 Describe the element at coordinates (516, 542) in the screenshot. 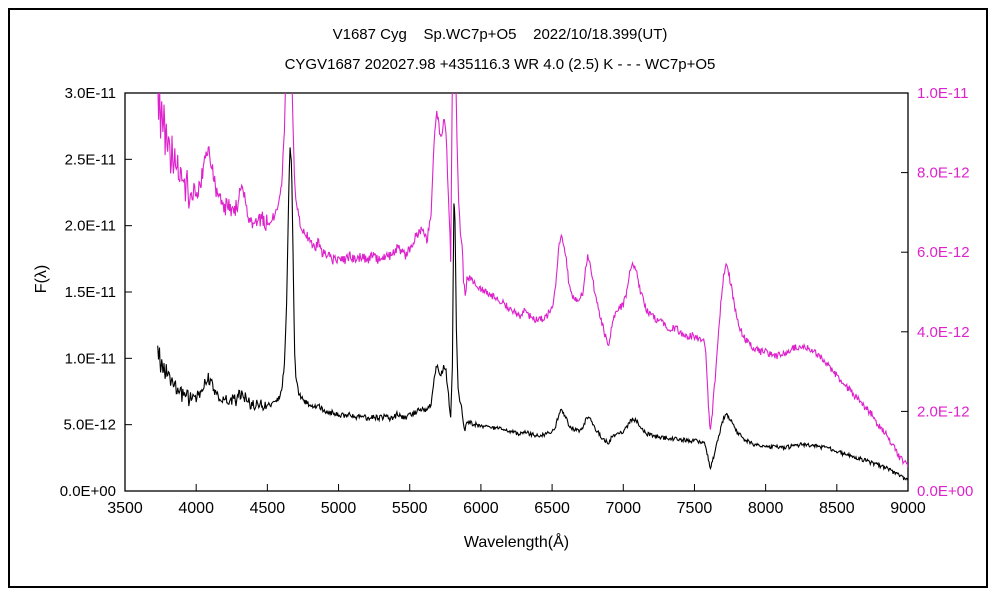

I see `x-axis-label: Wavelength(Å)` at that location.